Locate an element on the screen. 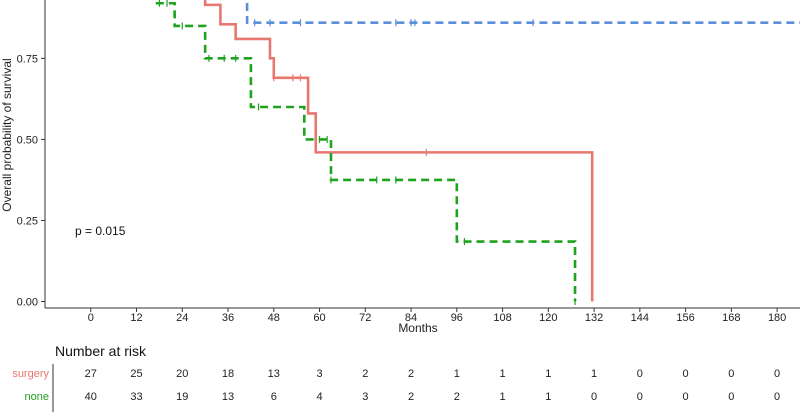 This screenshot has width=800, height=419. series-radiation is located at coordinates (522, 13).